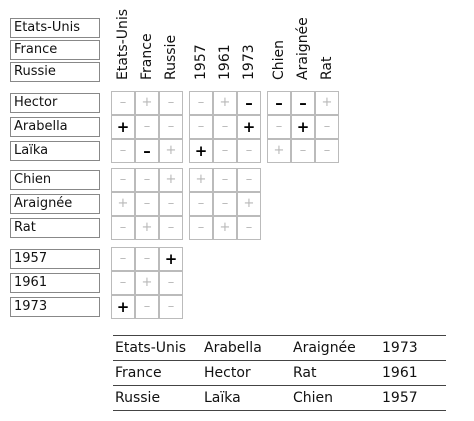 The height and width of the screenshot is (421, 474). I want to click on solution-cell: Rat, so click(335, 373).